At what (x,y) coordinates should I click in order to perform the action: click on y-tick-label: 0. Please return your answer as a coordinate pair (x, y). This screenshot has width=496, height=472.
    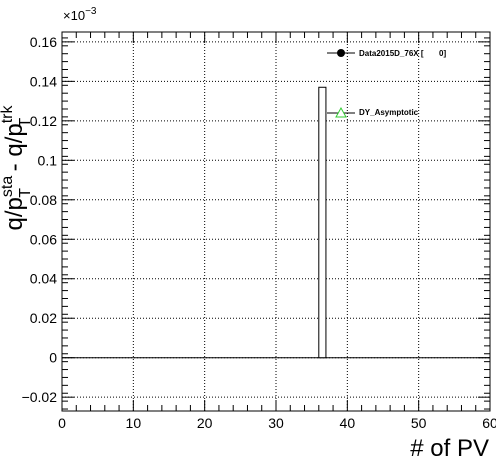
    Looking at the image, I should click on (53, 358).